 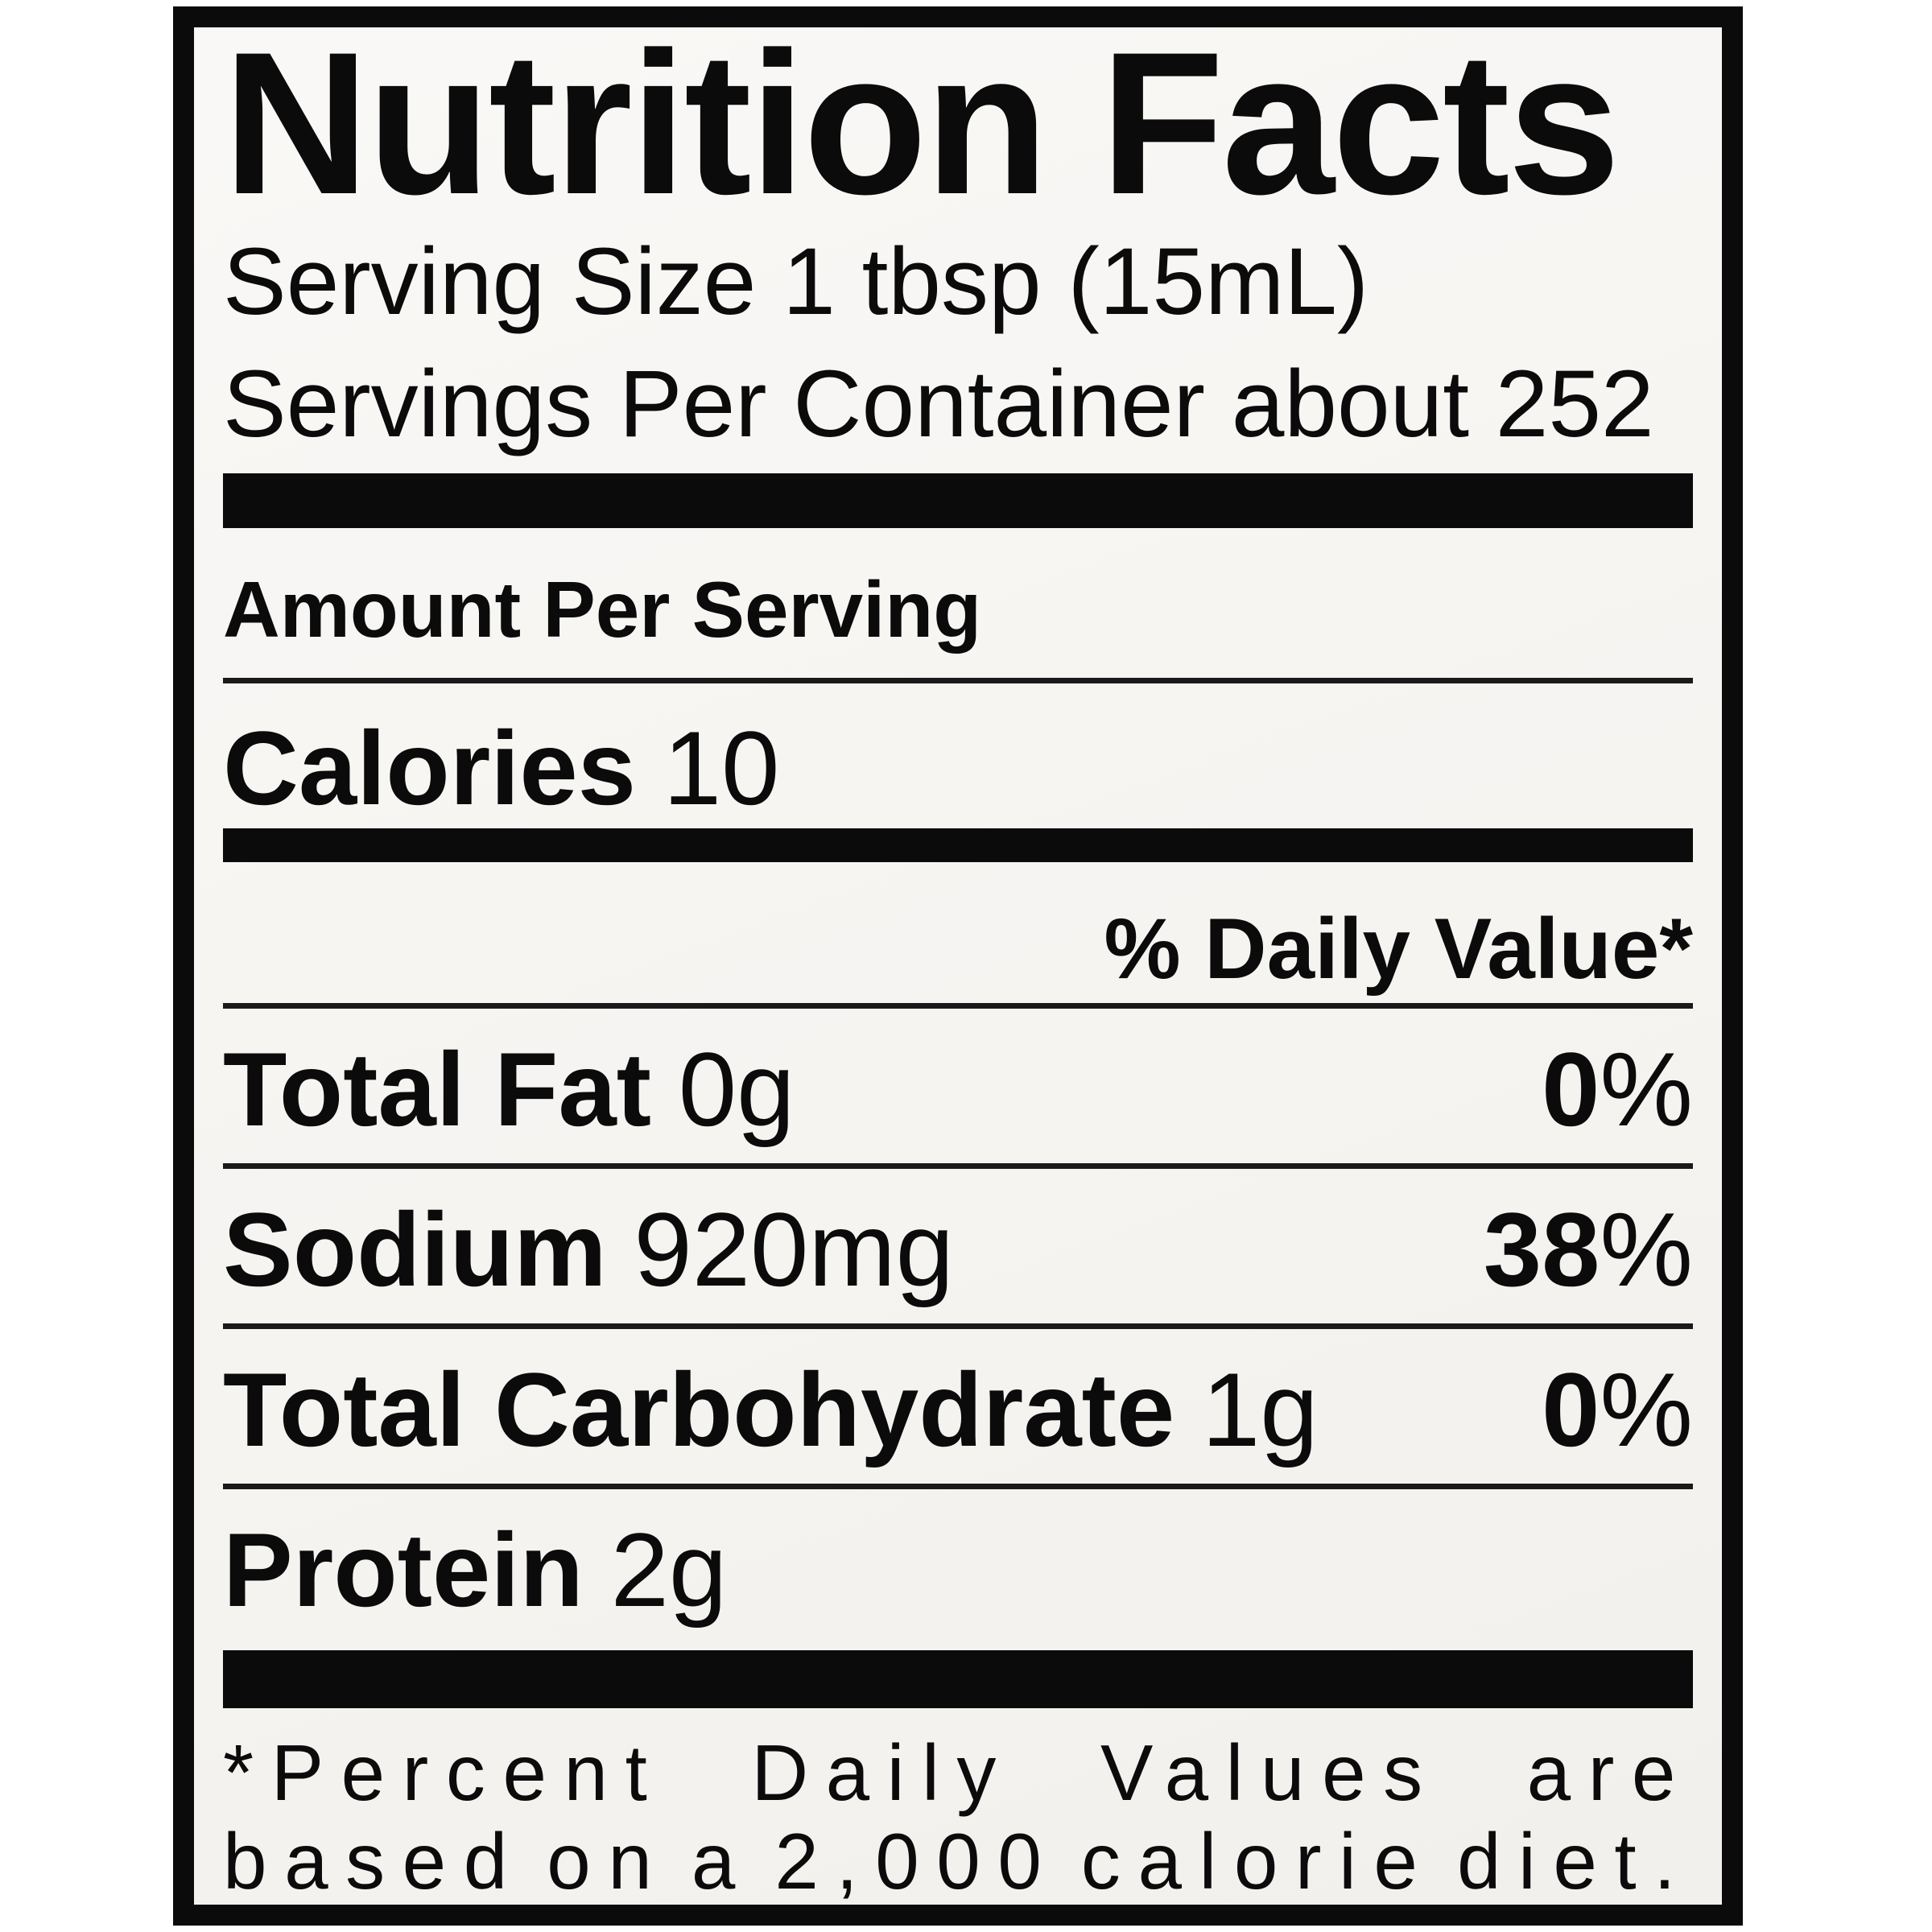 I want to click on nutrient-row-sodium: Sodium 920mg 38%, so click(x=958, y=1237).